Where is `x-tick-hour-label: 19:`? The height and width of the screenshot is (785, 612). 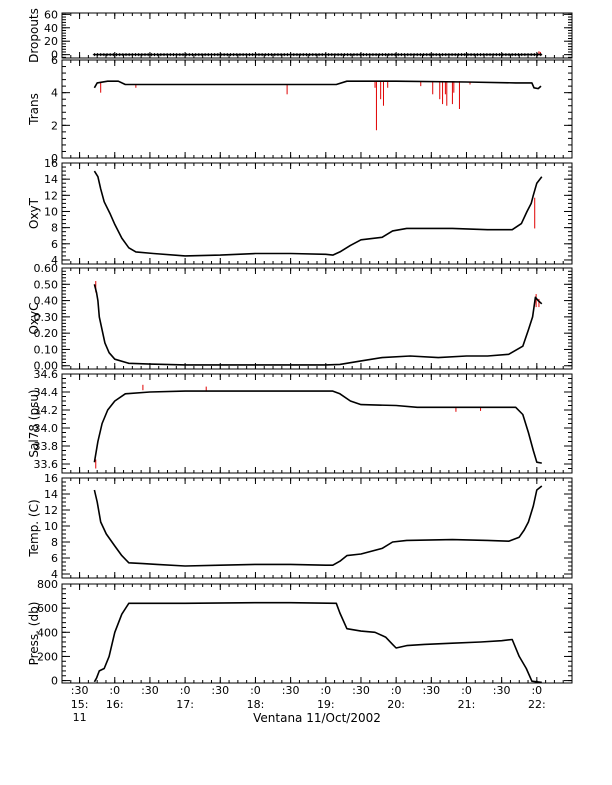
x-tick-hour-label: 19: is located at coordinates (326, 704).